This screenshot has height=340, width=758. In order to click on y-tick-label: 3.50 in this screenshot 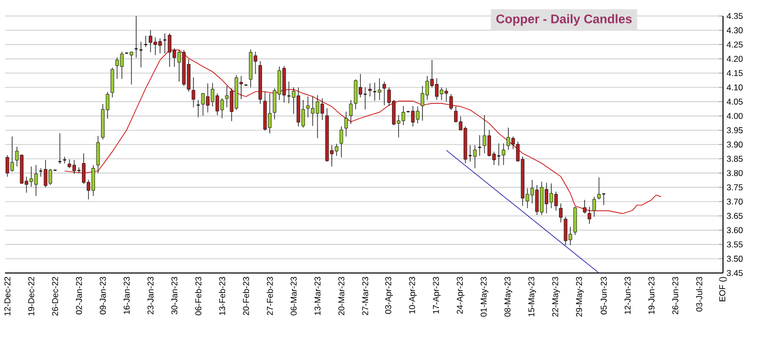, I will do `click(734, 259)`.